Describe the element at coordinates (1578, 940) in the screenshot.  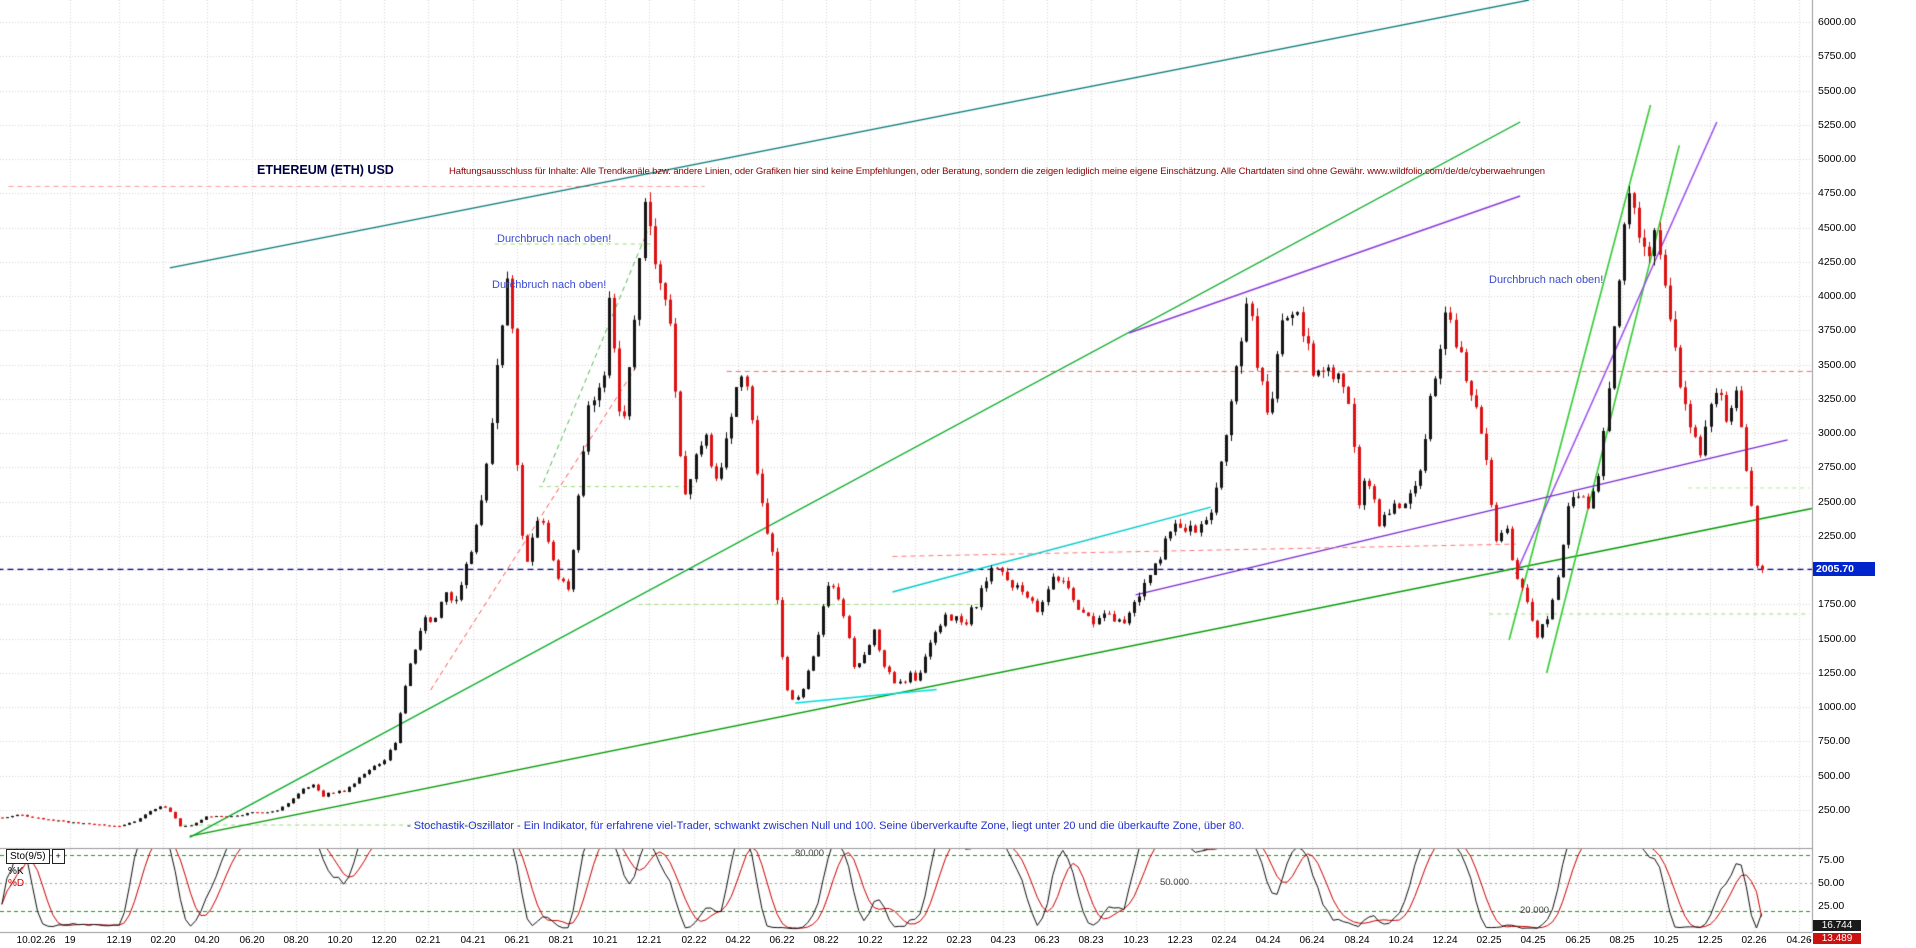
I see `date-axis-label: 06.25` at that location.